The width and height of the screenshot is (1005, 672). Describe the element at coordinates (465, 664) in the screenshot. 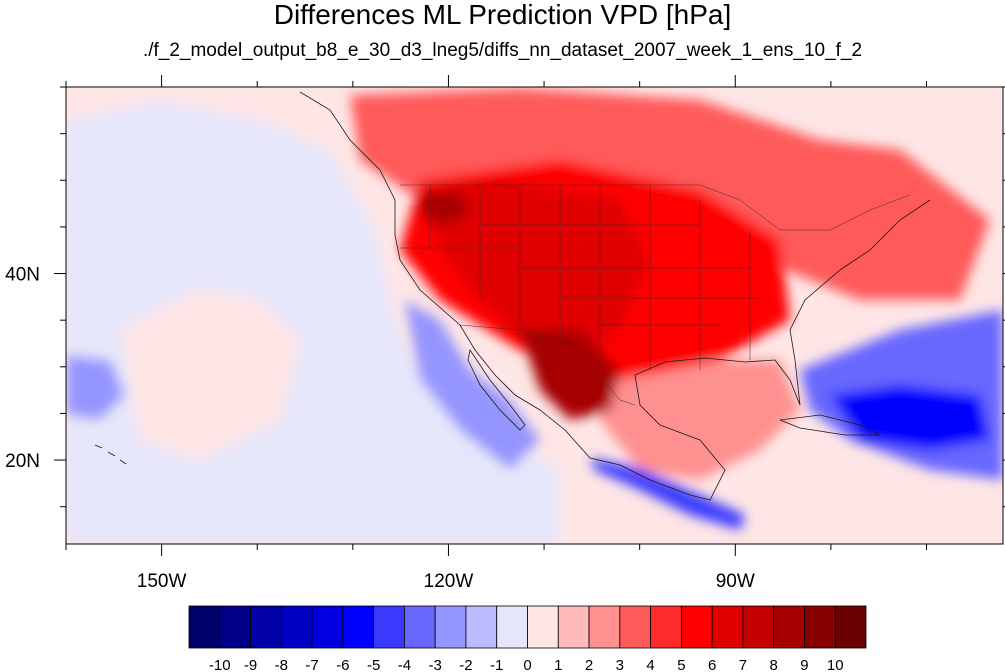

I see `colorbar-label: -2` at that location.